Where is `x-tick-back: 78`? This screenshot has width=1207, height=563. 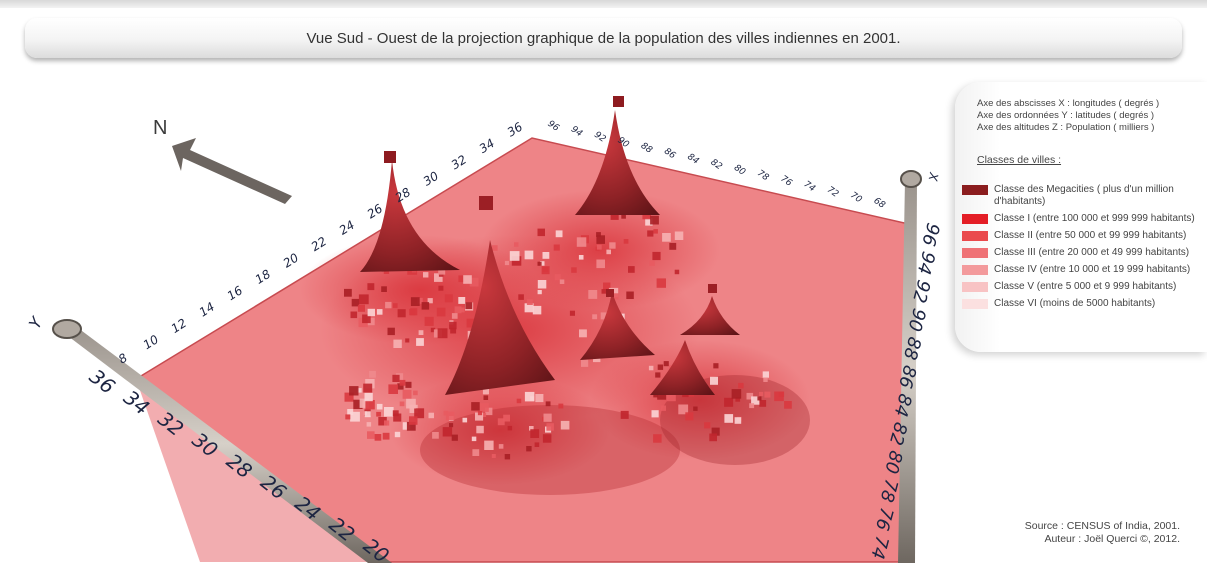
x-tick-back: 78 is located at coordinates (762, 175).